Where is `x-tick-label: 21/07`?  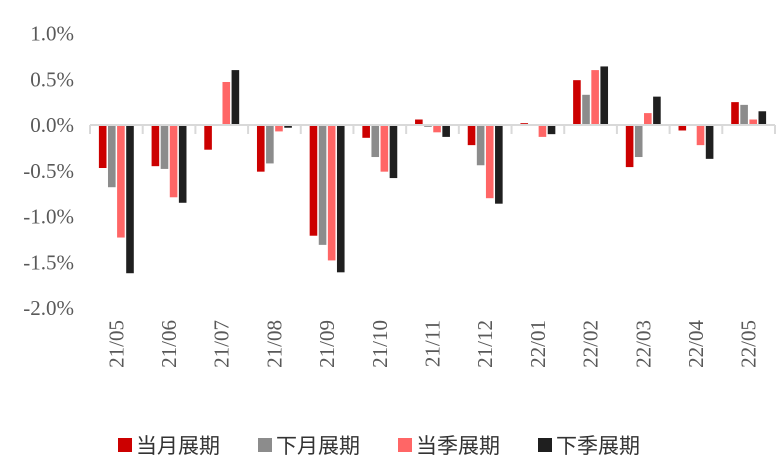 x-tick-label: 21/07 is located at coordinates (222, 344).